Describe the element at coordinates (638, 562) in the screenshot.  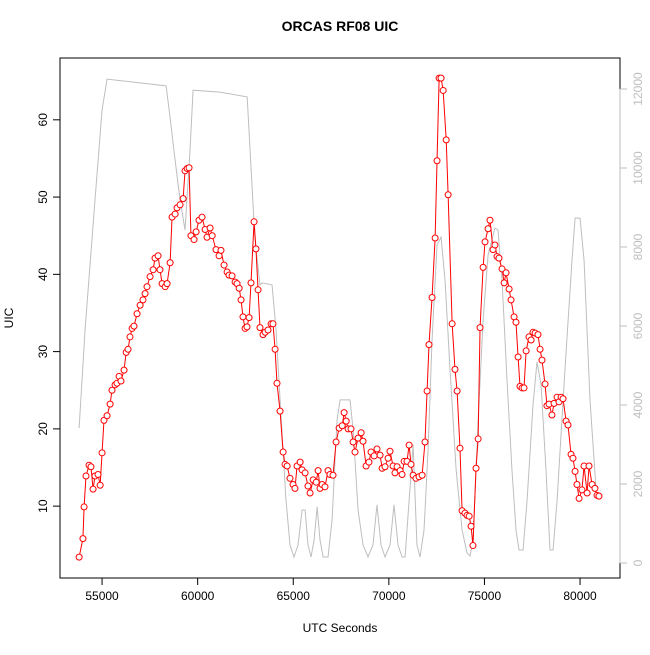
I see `y2-tick-label: 0` at that location.